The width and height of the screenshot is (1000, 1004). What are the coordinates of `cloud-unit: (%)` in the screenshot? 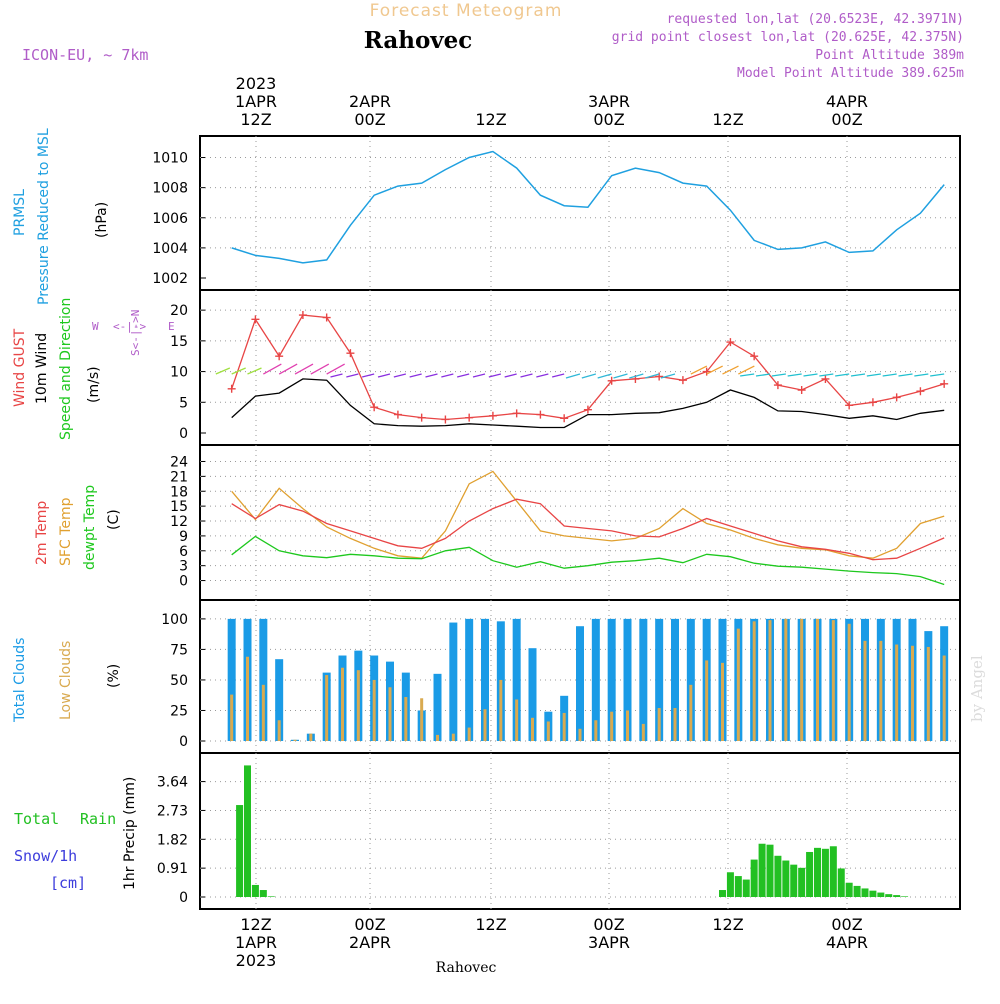 It's located at (114, 676).